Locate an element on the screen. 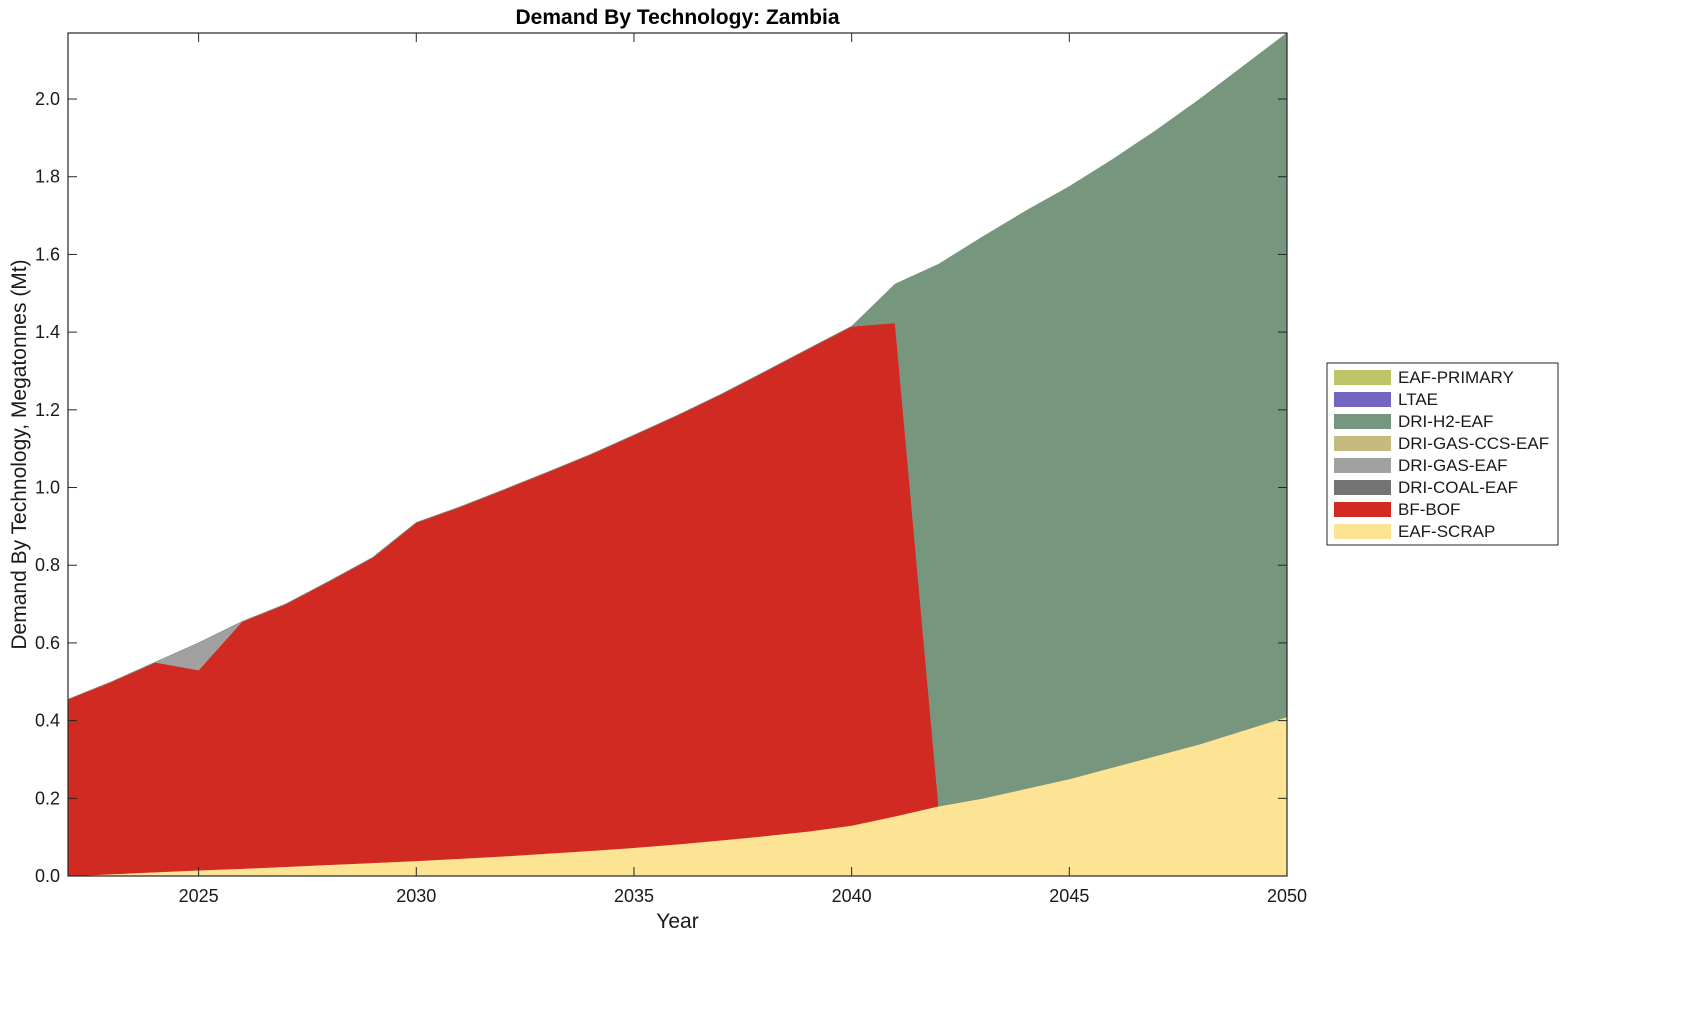 This screenshot has width=1703, height=1020. legend-label-dri-gas-eaf: DRI-GAS-EAF is located at coordinates (1453, 465).